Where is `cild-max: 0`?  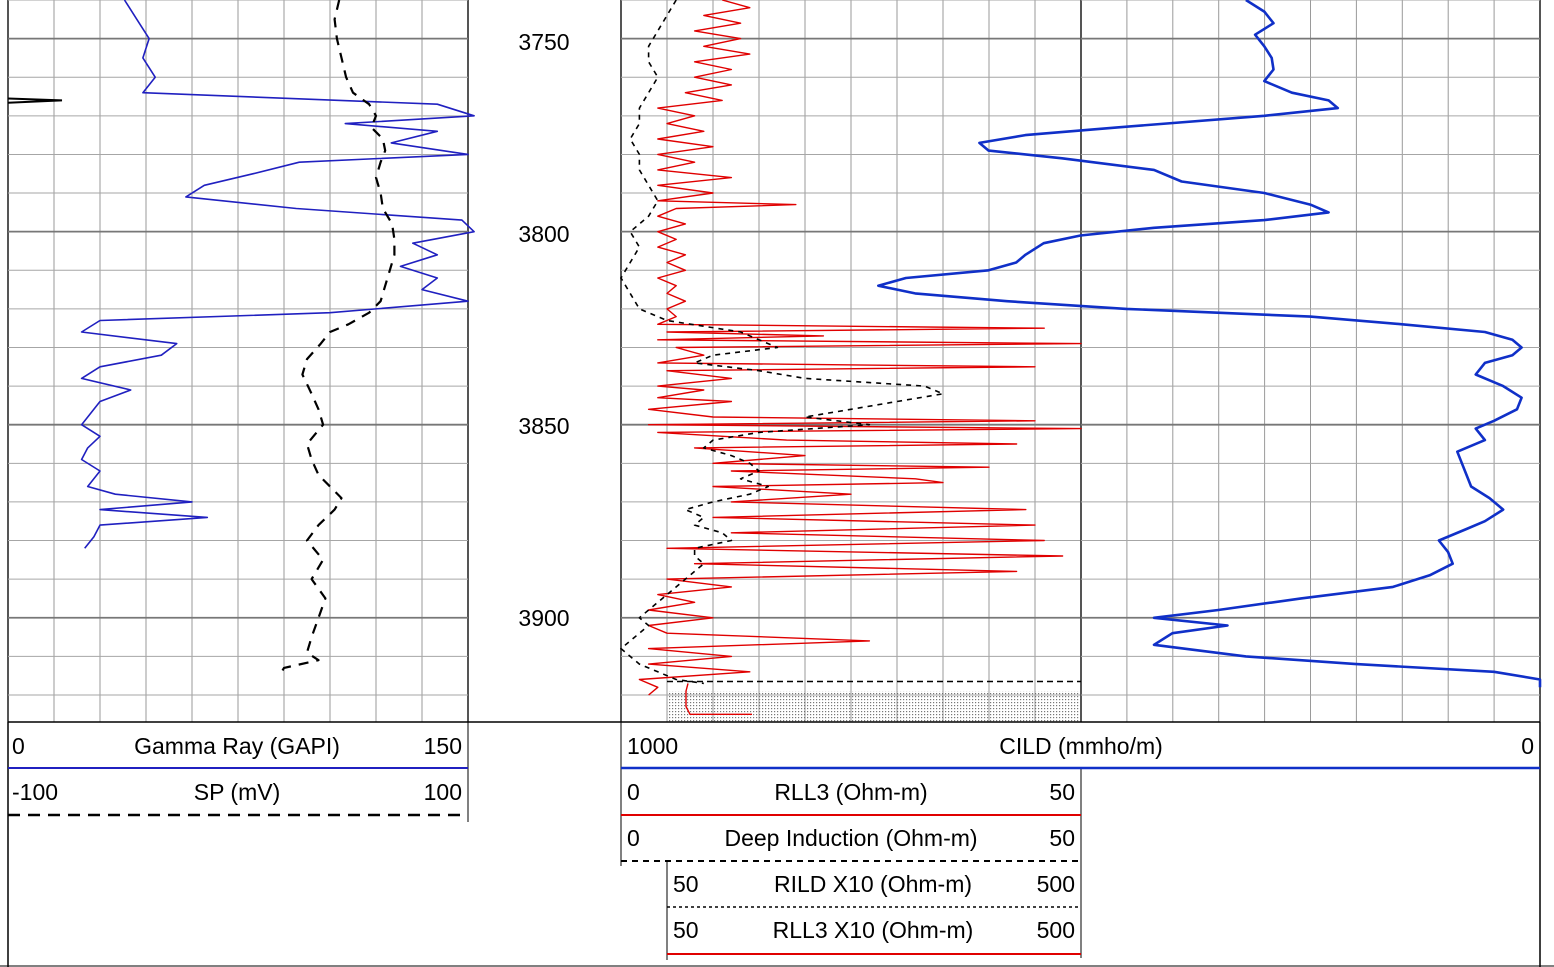 cild-max: 0 is located at coordinates (1527, 746).